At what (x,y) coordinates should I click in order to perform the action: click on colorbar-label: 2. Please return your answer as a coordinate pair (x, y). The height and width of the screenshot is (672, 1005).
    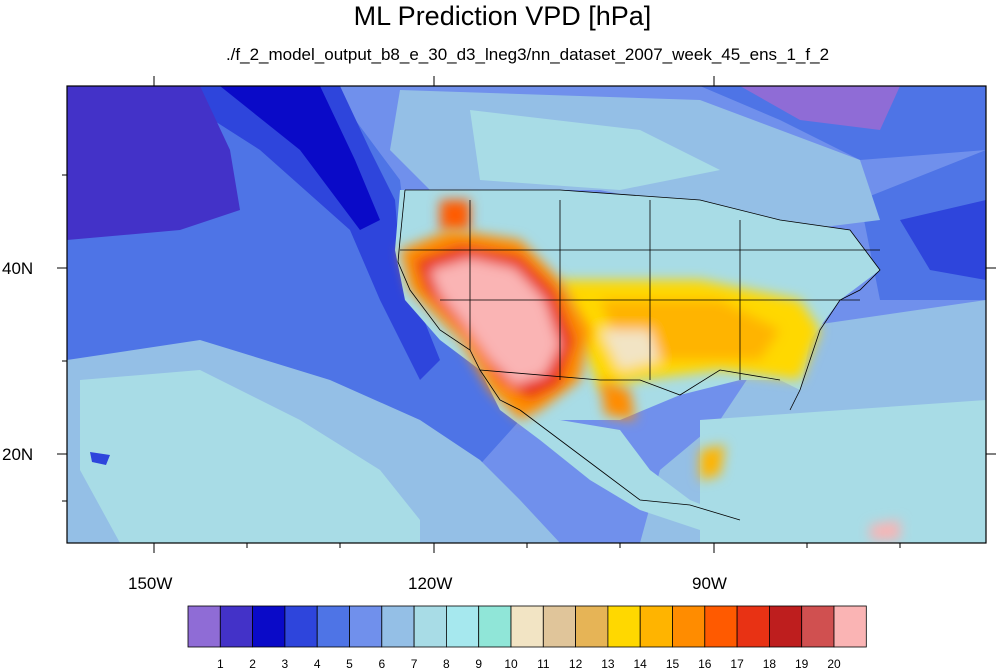
    Looking at the image, I should click on (252, 664).